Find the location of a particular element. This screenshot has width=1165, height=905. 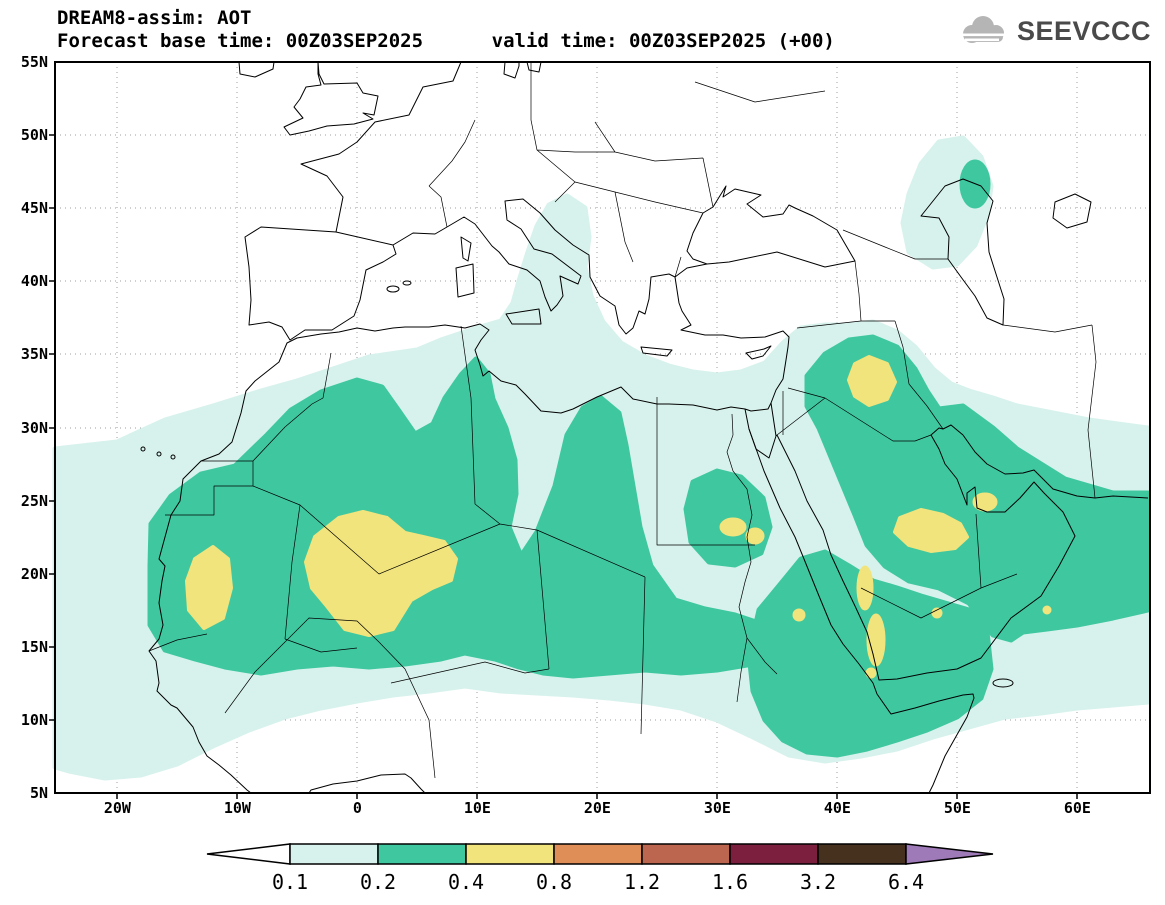

lat-tick-label: 15N is located at coordinates (34, 646).